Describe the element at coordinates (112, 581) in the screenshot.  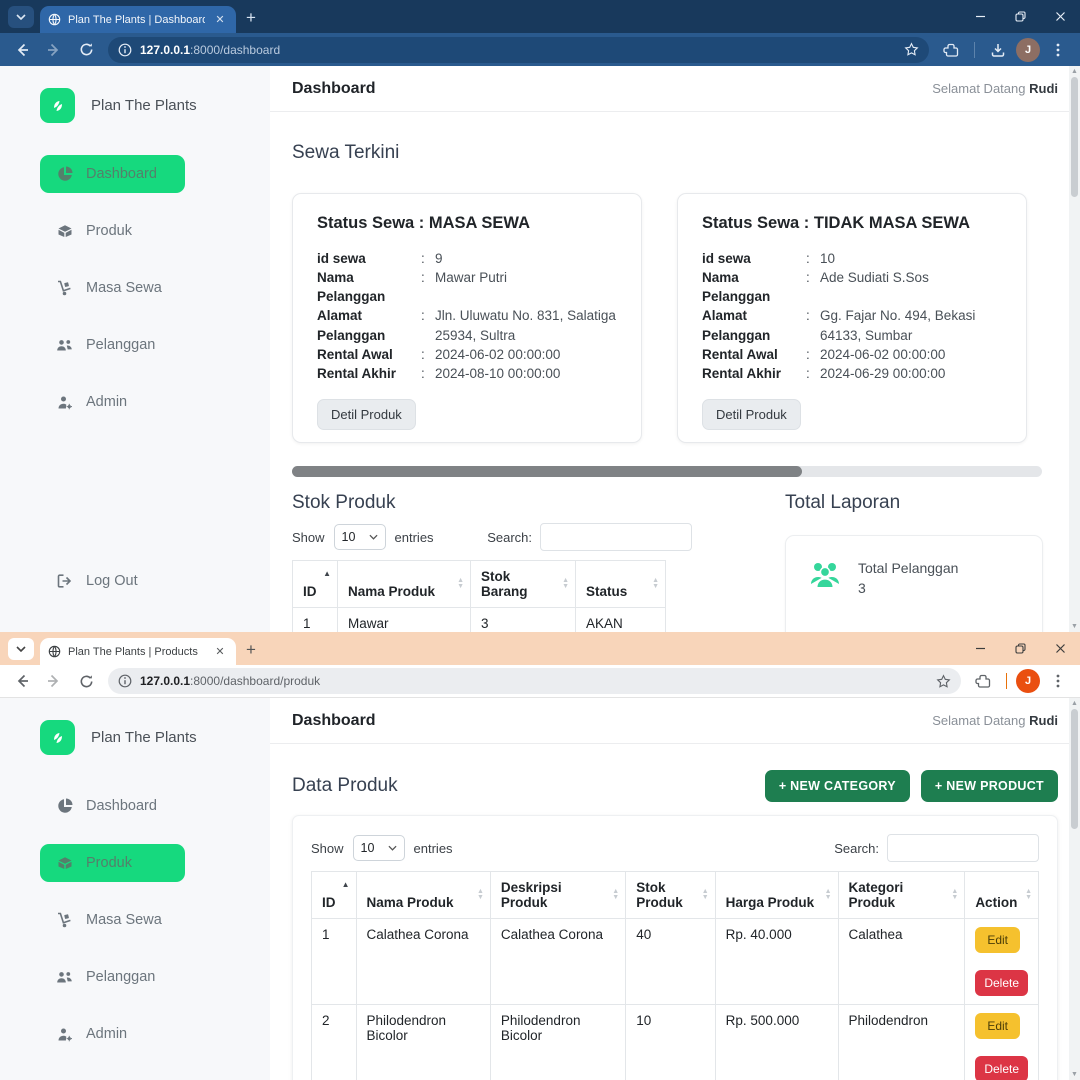
I see `sidebar-item-logout: Log Out` at that location.